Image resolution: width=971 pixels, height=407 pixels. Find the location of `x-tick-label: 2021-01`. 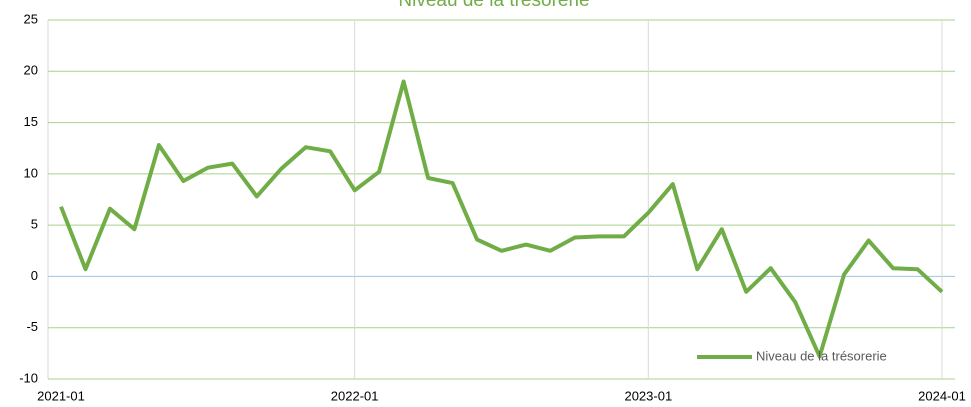

x-tick-label: 2021-01 is located at coordinates (61, 395).